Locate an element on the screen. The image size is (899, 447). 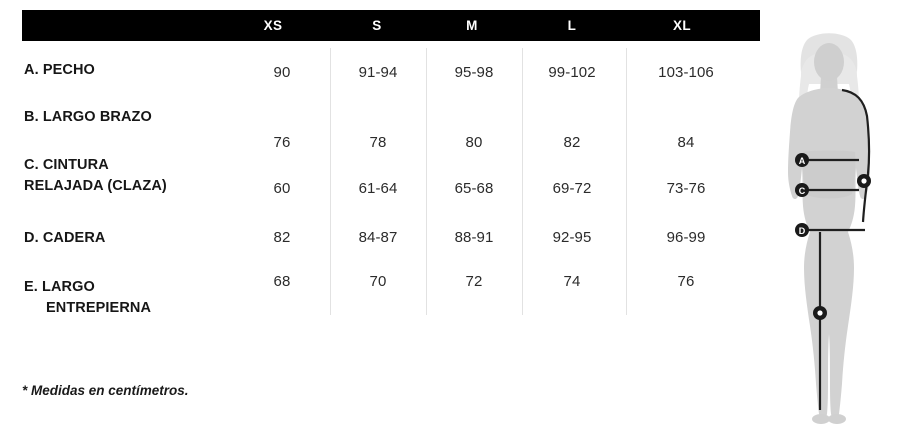
row-label-entrepierna-line2: ENTREPIERNA is located at coordinates (99, 308).